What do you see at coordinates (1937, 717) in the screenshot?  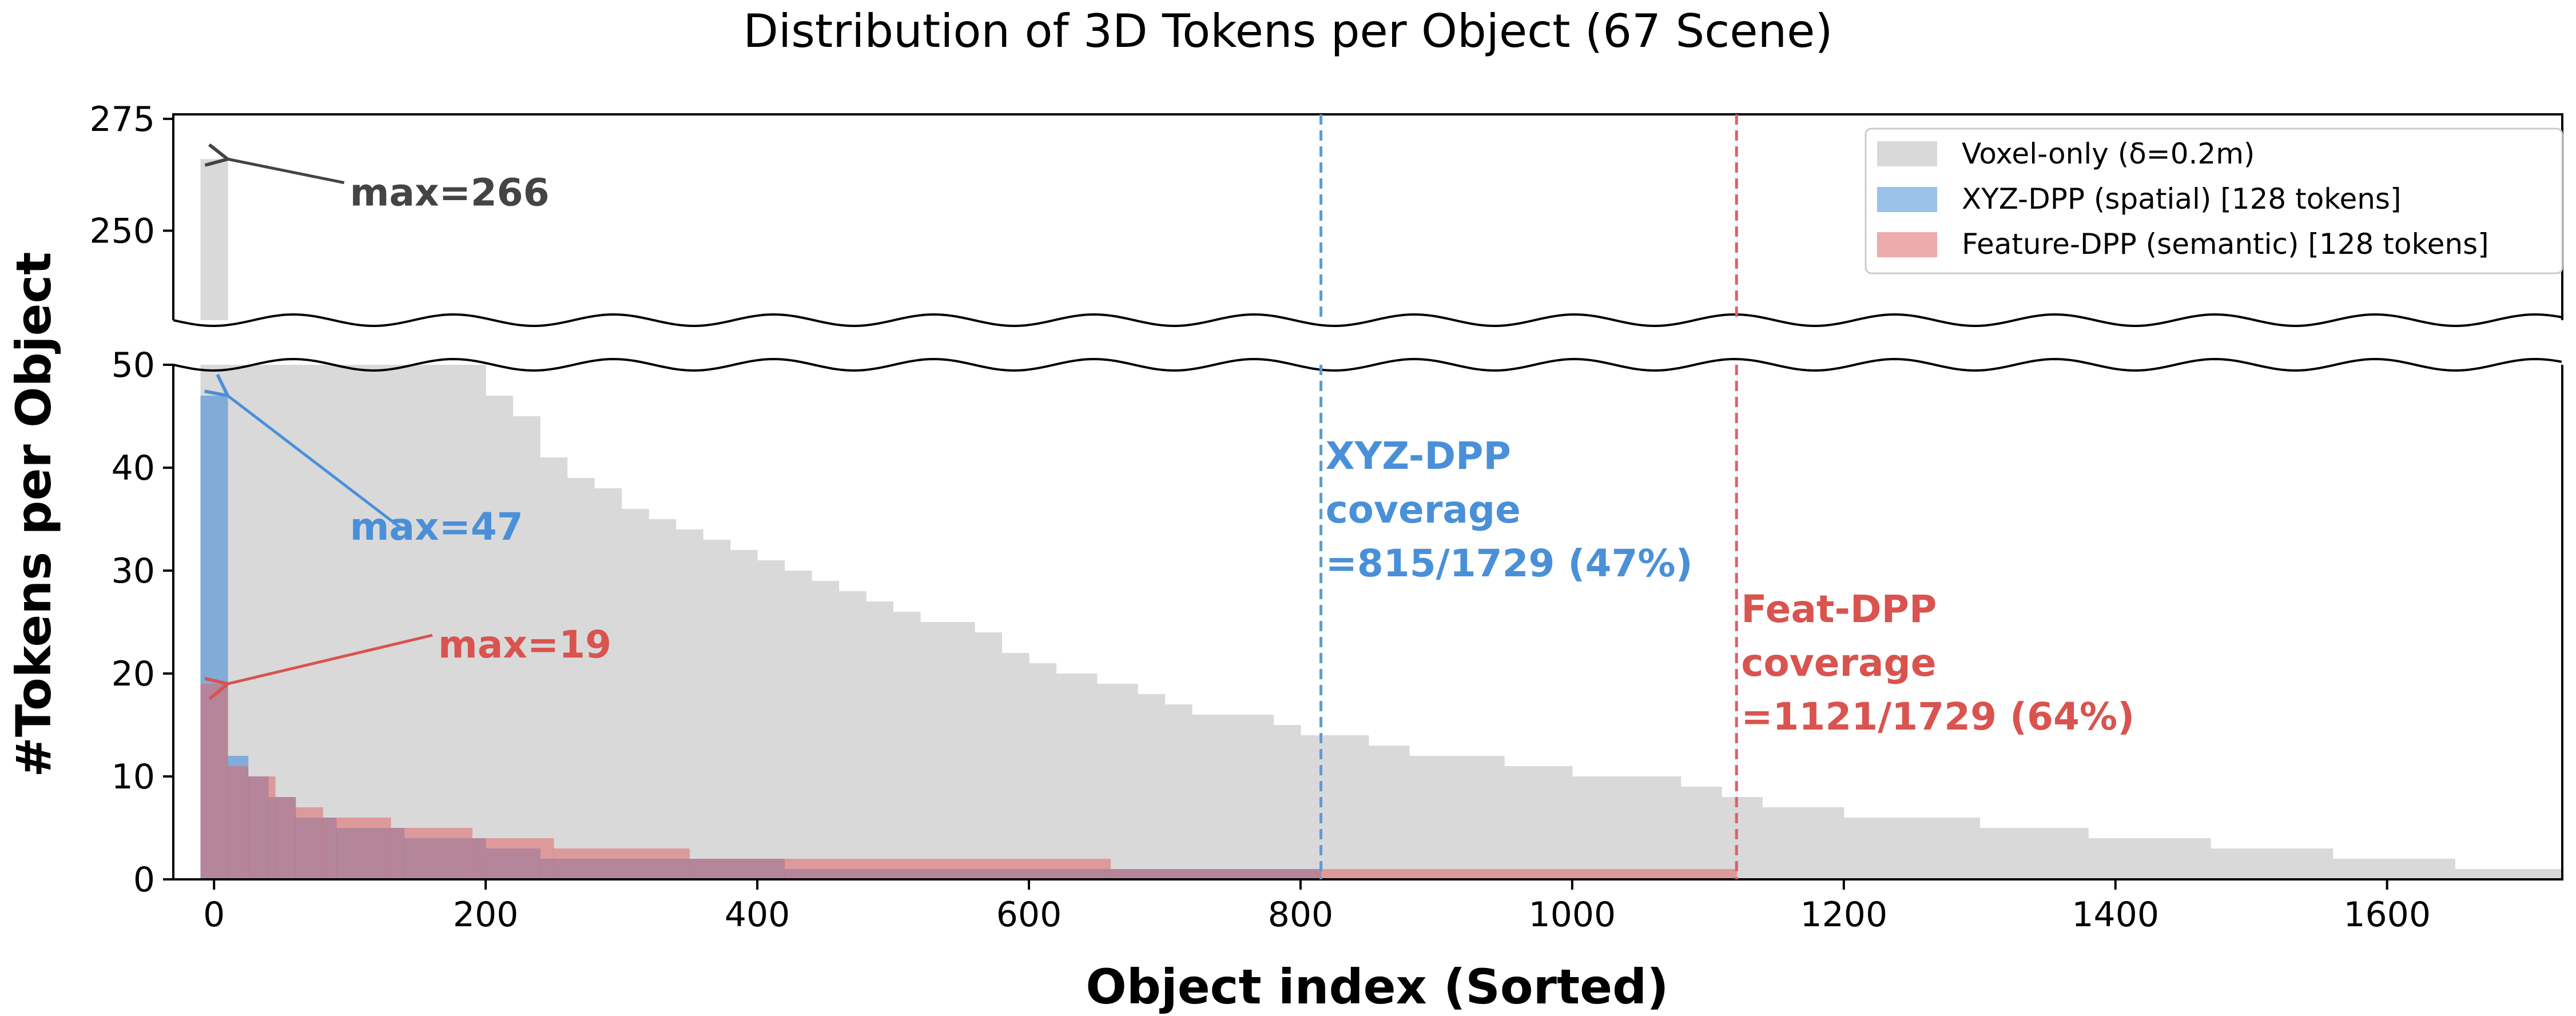 I see `feat-coverage-label: =1121/1729 (64%)` at bounding box center [1937, 717].